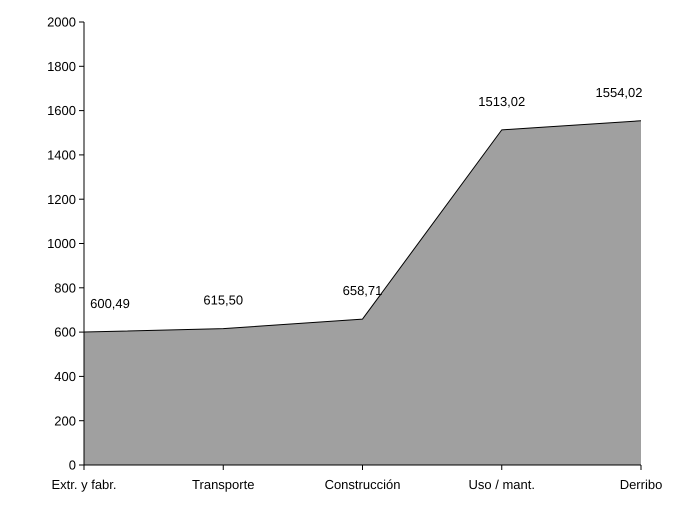  I want to click on data-label: 658,71, so click(362, 290).